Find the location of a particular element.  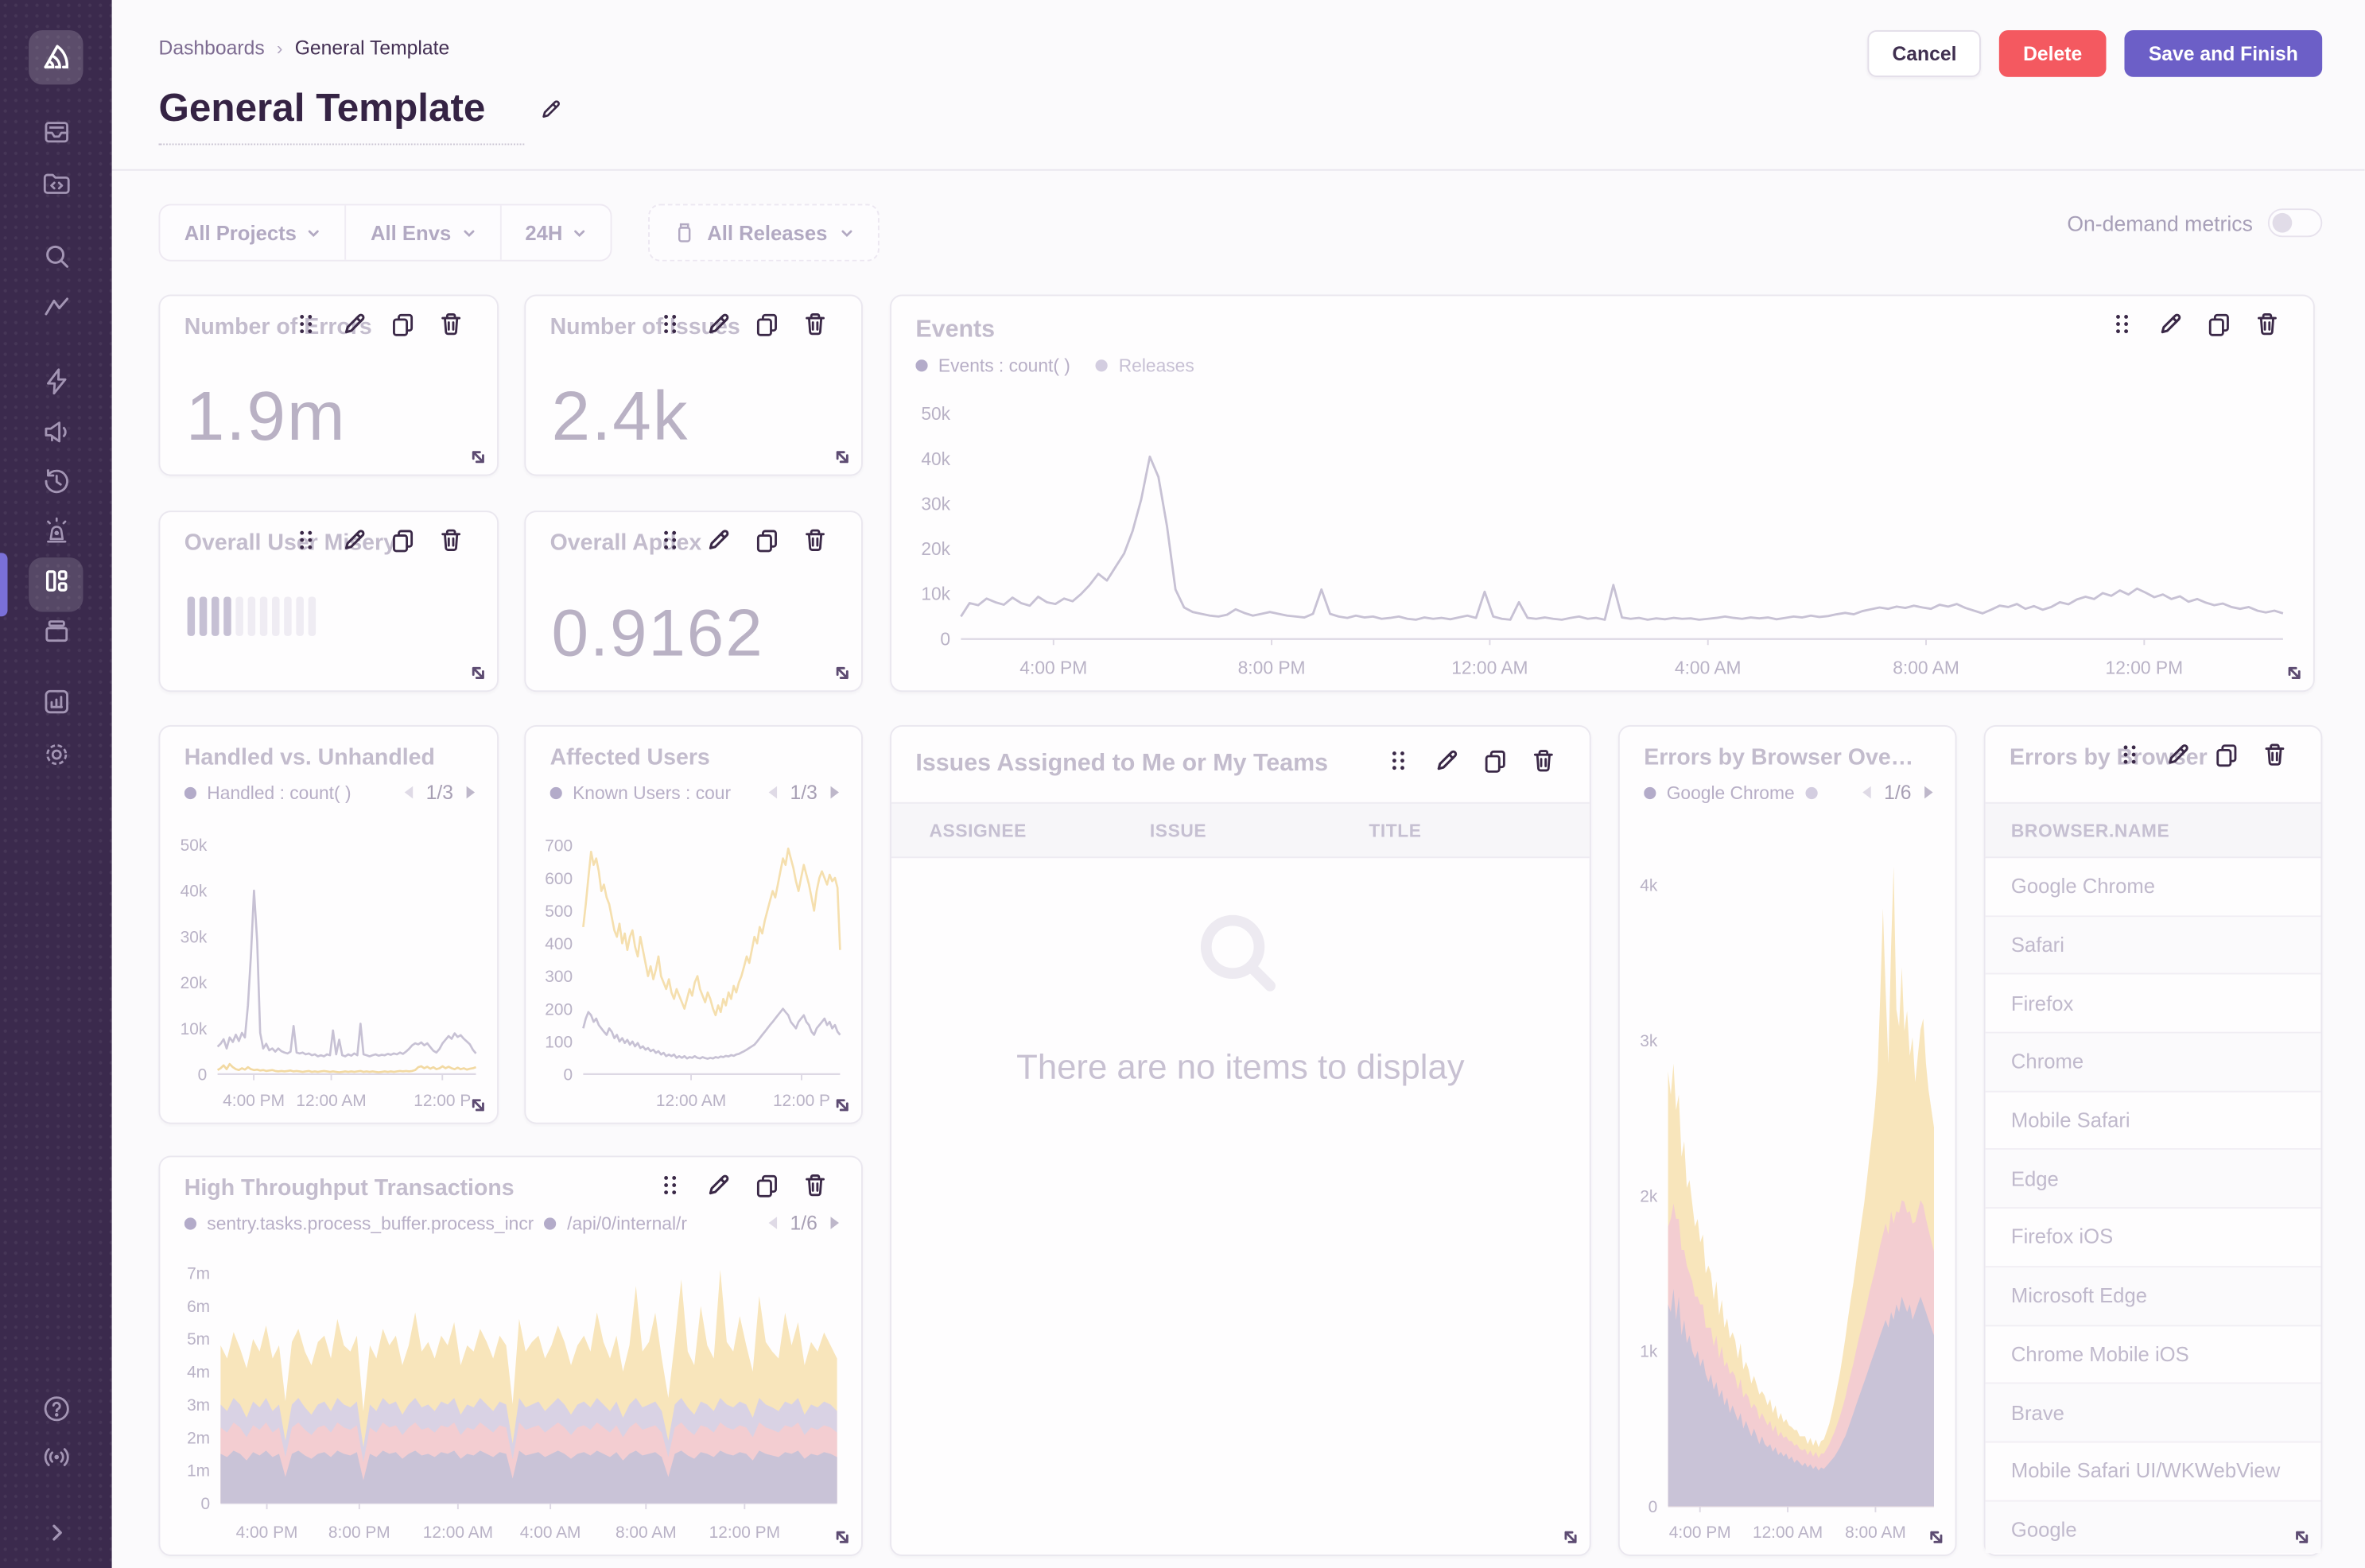

sidebar-collapse-toggle is located at coordinates (56, 1536).